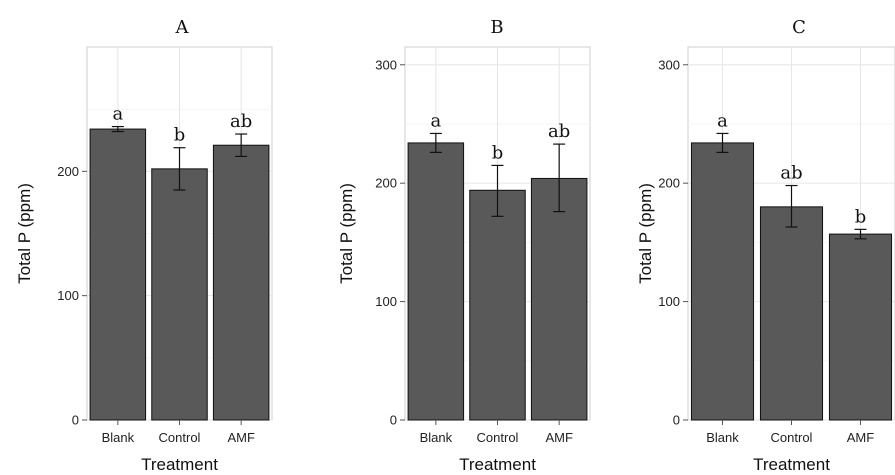 The width and height of the screenshot is (895, 475). Describe the element at coordinates (182, 27) in the screenshot. I see `panel-title: A` at that location.